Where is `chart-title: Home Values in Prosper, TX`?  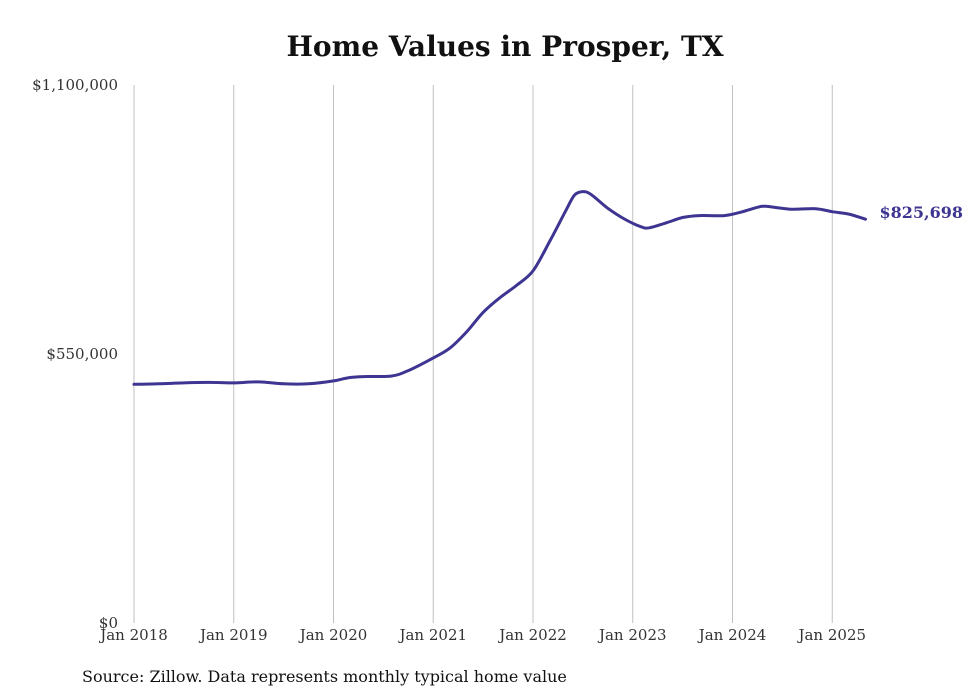 chart-title: Home Values in Prosper, TX is located at coordinates (505, 46).